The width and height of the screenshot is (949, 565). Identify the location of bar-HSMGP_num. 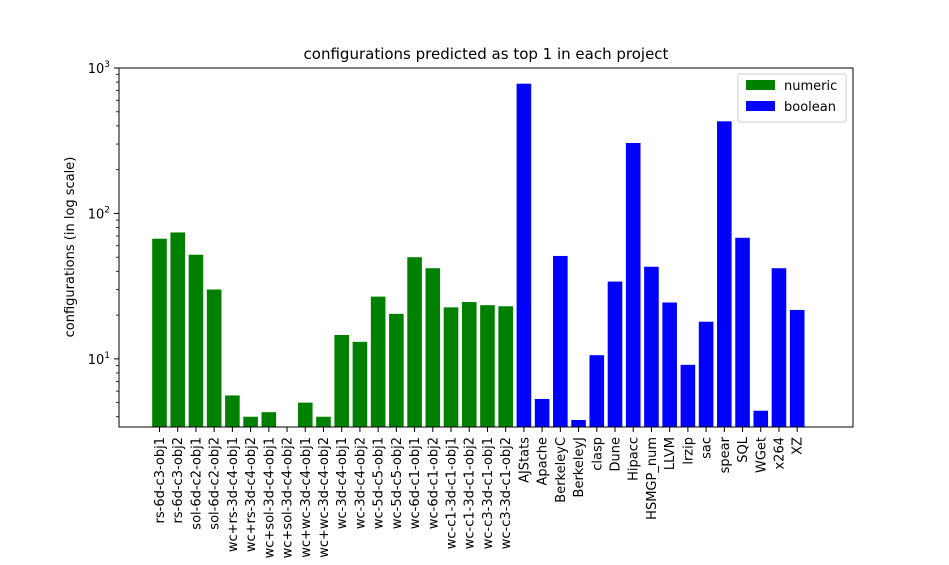
(651, 346).